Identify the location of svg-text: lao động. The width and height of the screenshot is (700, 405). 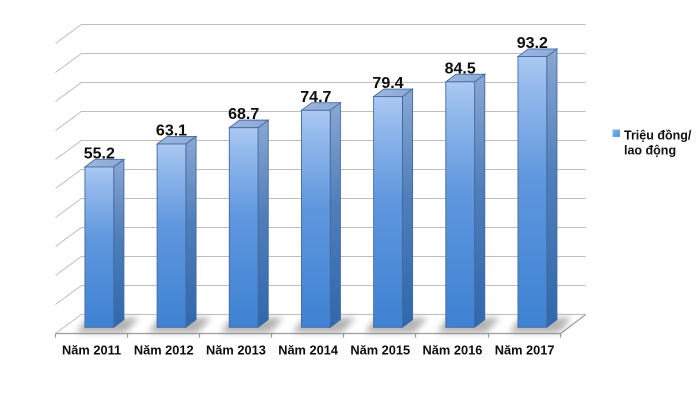
(650, 150).